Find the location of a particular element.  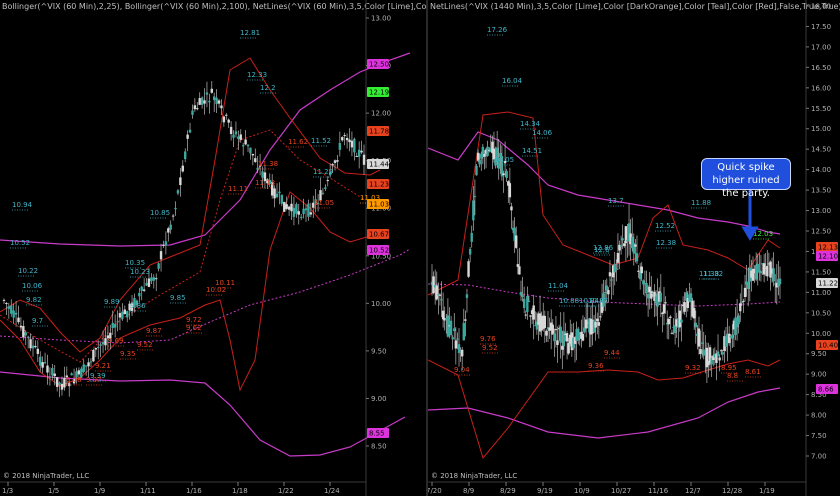

swing-label: 8.95 is located at coordinates (729, 368).